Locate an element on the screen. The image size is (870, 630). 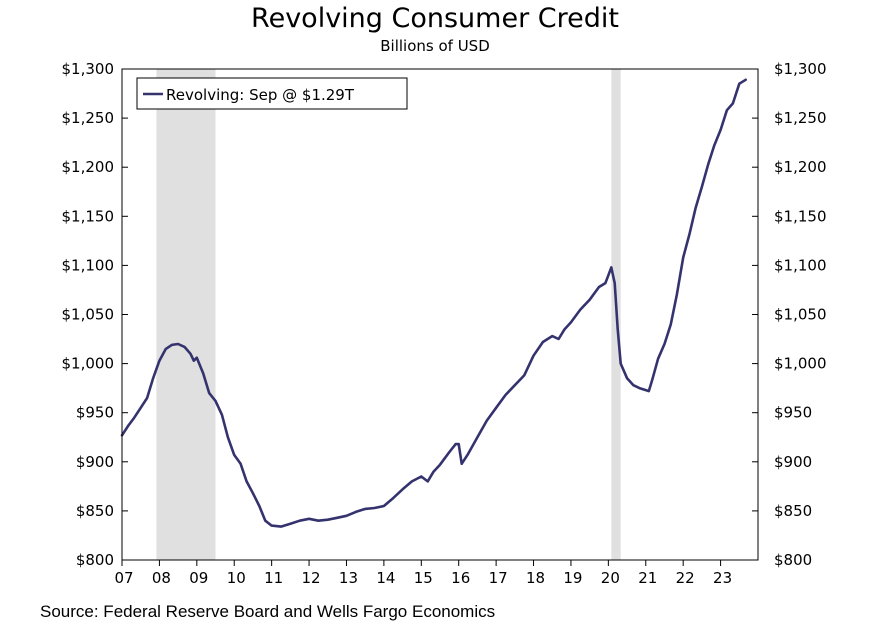
x-tick-label: 15 is located at coordinates (423, 578).